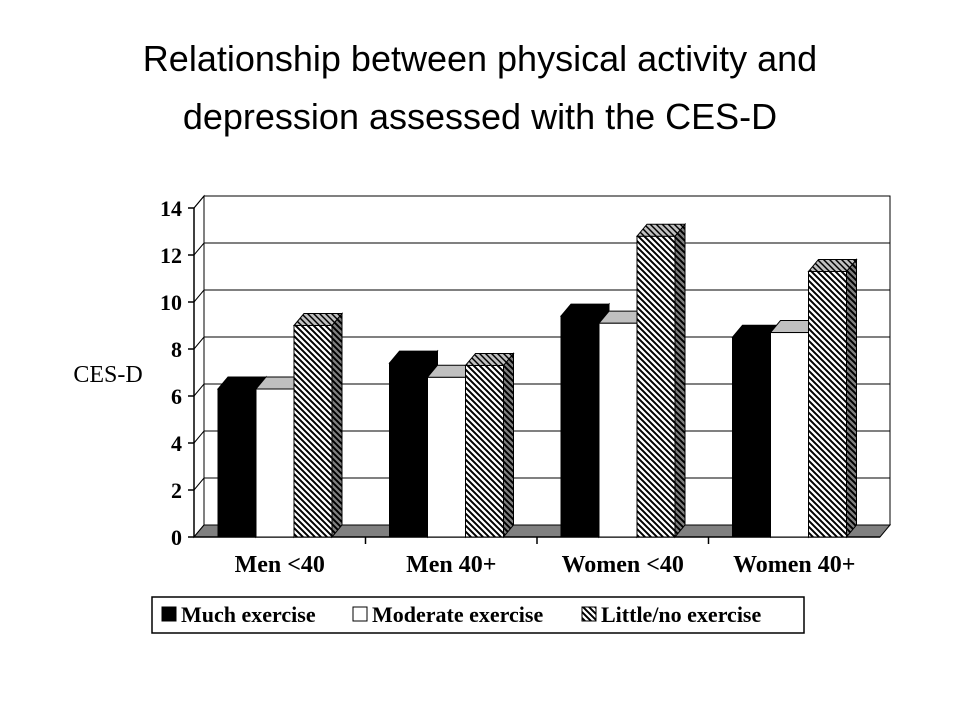 This screenshot has width=960, height=720. What do you see at coordinates (199, 366) in the screenshot?
I see `chart-side-wall` at bounding box center [199, 366].